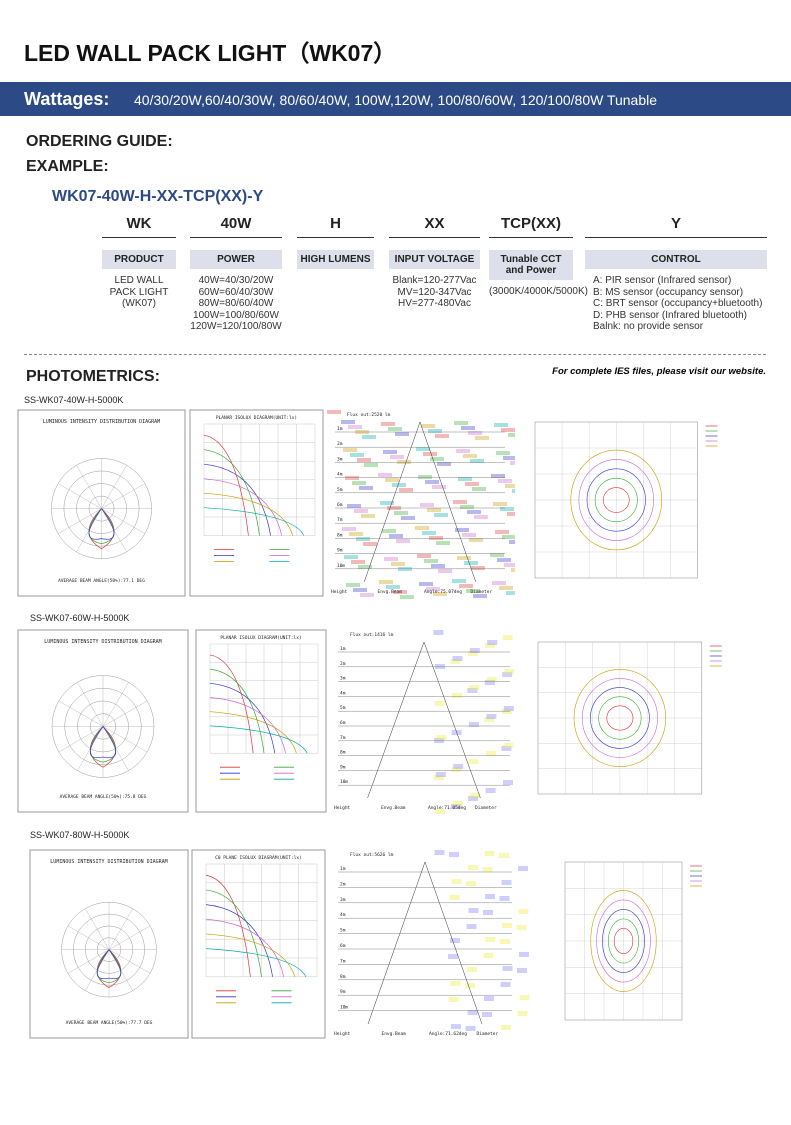  What do you see at coordinates (343, 649) in the screenshot?
I see `label: 1m` at bounding box center [343, 649].